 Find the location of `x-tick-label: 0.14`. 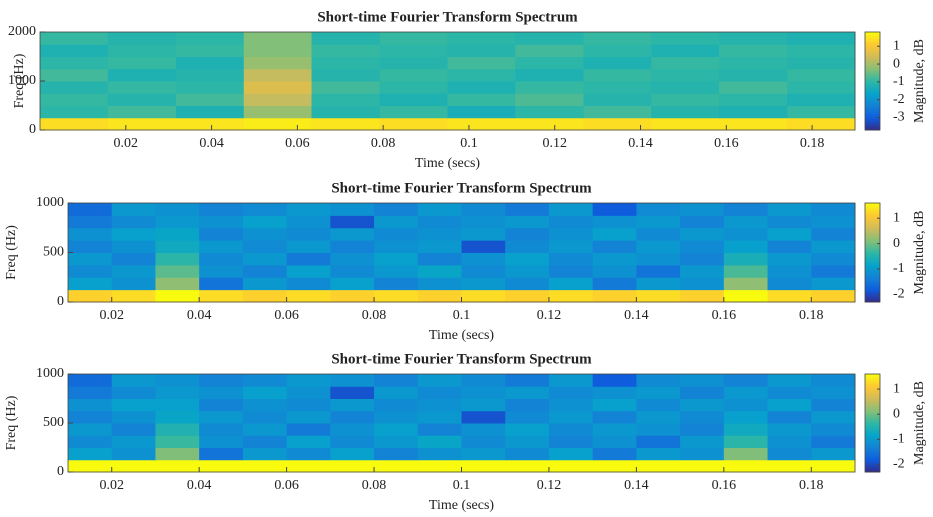

x-tick-label: 0.14 is located at coordinates (636, 485).